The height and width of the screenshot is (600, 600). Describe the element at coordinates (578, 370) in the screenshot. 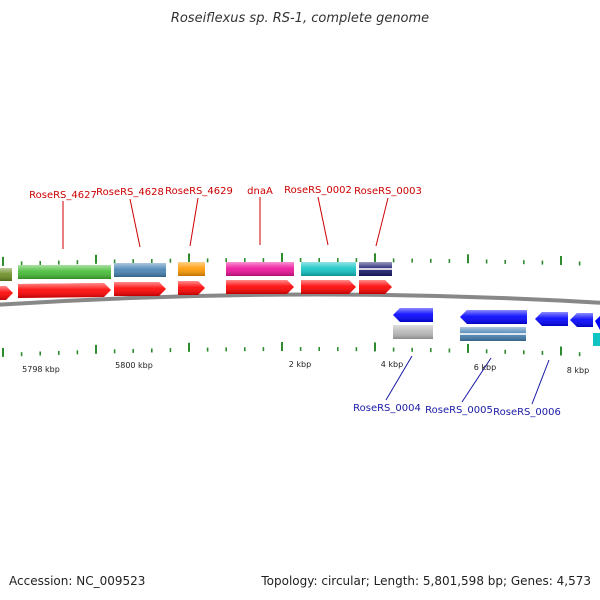

I see `scale-label-8kbp: 8 kbp` at that location.